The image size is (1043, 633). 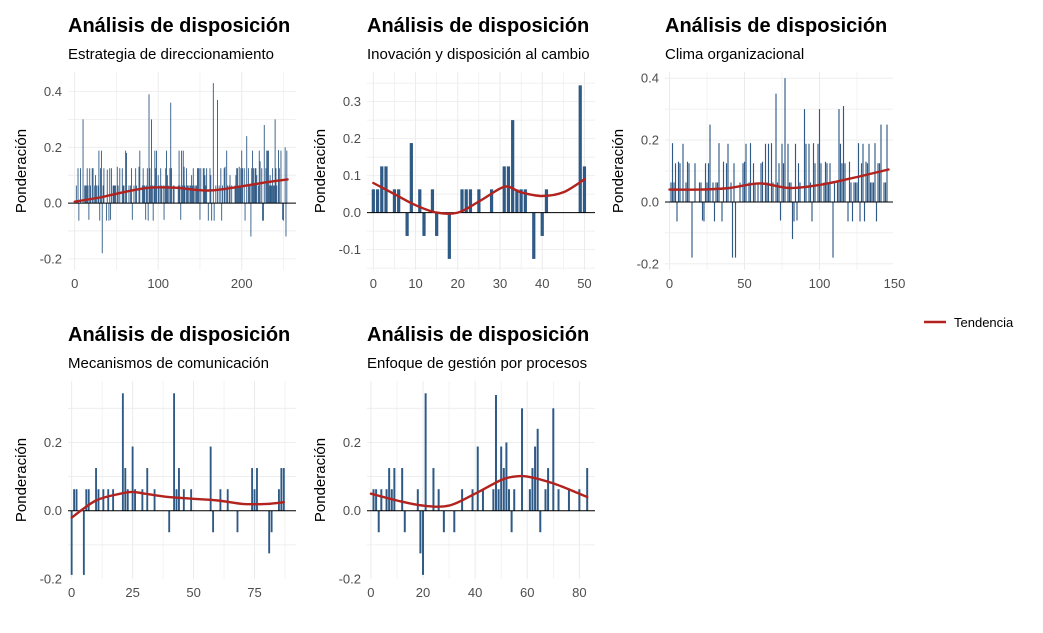 I want to click on y-axis-label: Ponderación, so click(x=320, y=171).